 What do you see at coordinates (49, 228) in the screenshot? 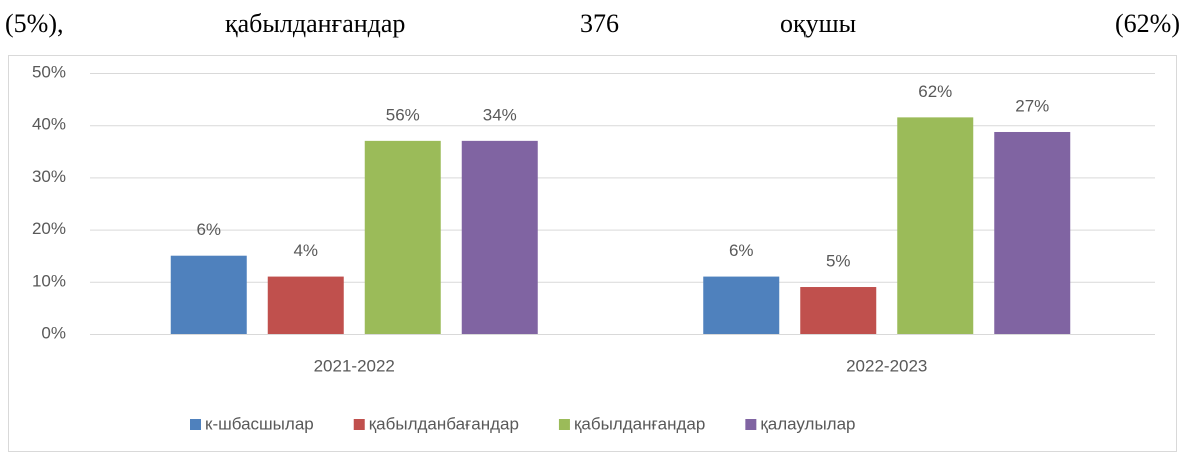
I see `y-tick-label: 20%` at bounding box center [49, 228].